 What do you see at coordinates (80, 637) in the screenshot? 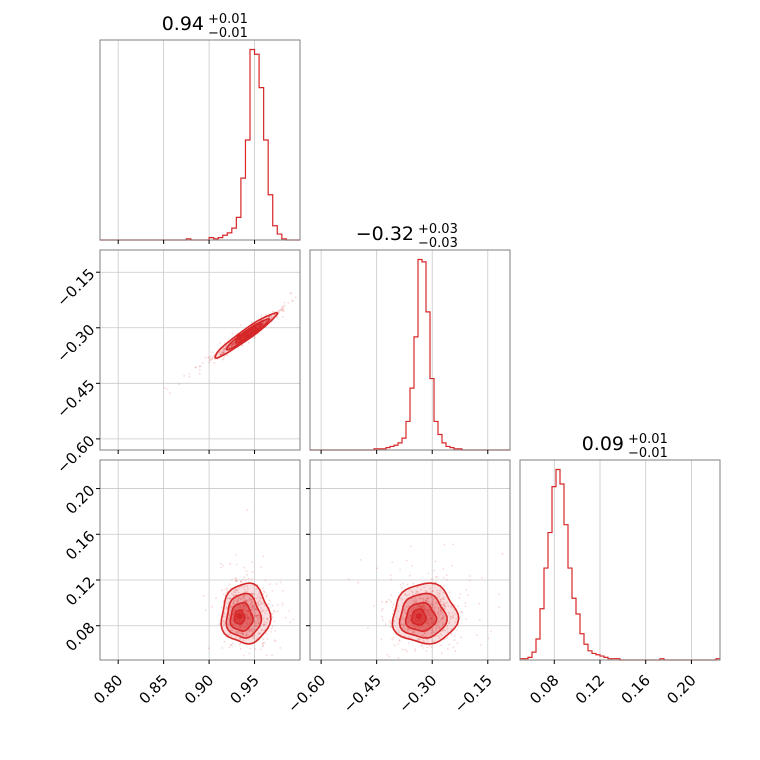
I see `y-tick-label: 0.08` at bounding box center [80, 637].